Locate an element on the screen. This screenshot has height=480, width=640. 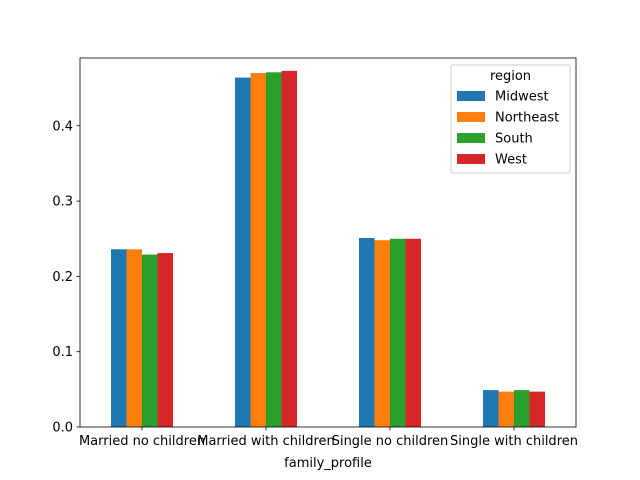
y-tick-label: 0.3 is located at coordinates (62, 202).